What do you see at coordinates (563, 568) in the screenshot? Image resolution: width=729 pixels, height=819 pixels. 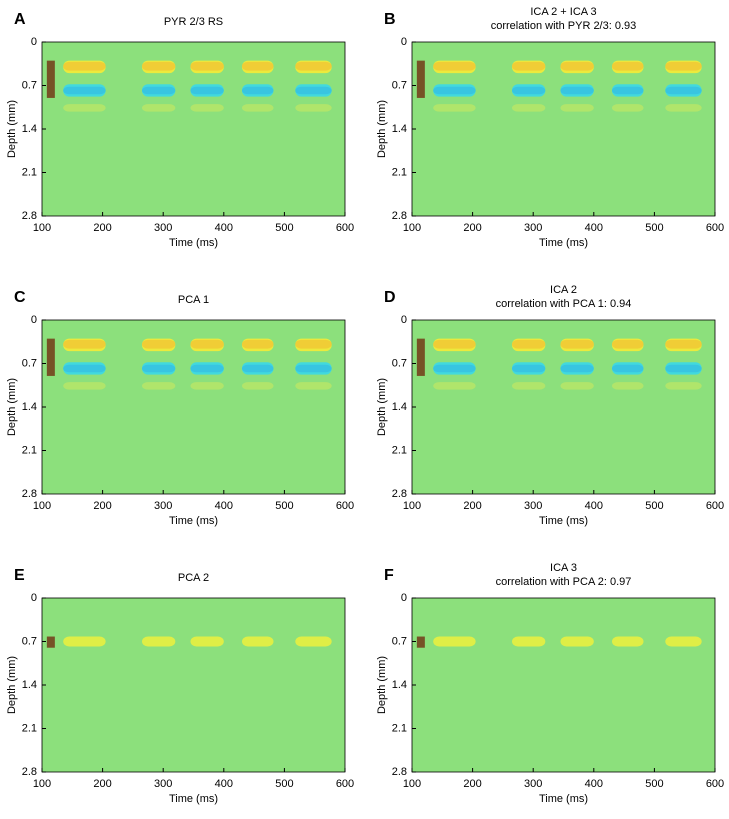 I see `chart-title: ICA 3` at bounding box center [563, 568].